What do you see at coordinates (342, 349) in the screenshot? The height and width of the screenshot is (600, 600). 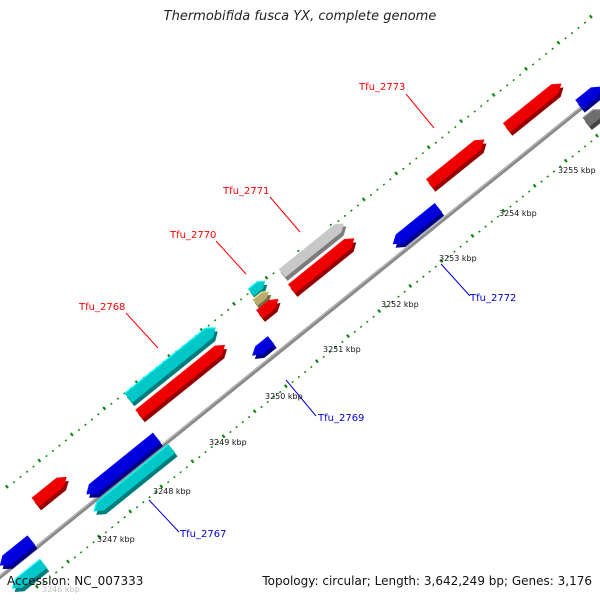 I see `tick-label: 3251 kbp` at bounding box center [342, 349].